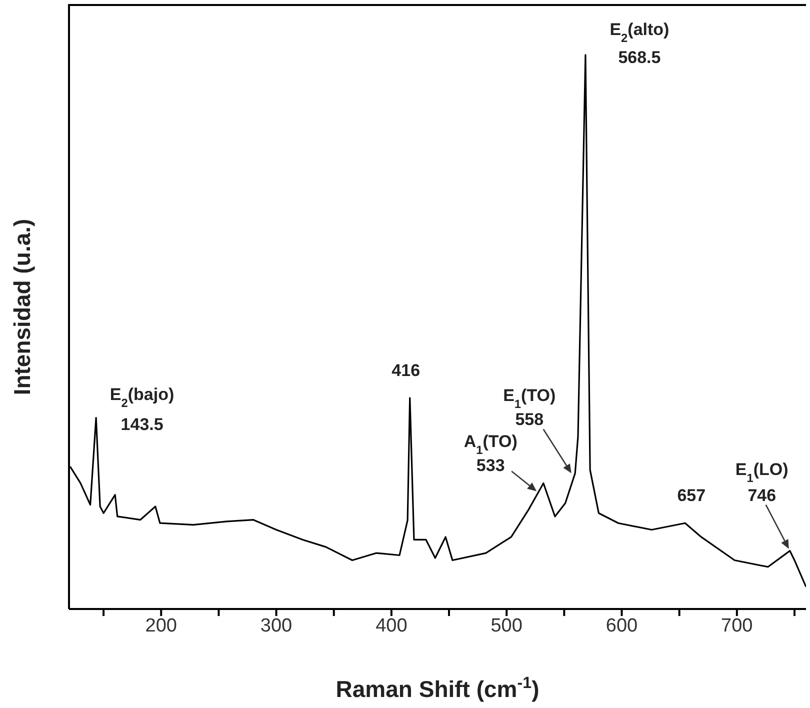 This screenshot has width=810, height=708. What do you see at coordinates (276, 625) in the screenshot?
I see `x-tick-label: 300` at bounding box center [276, 625].